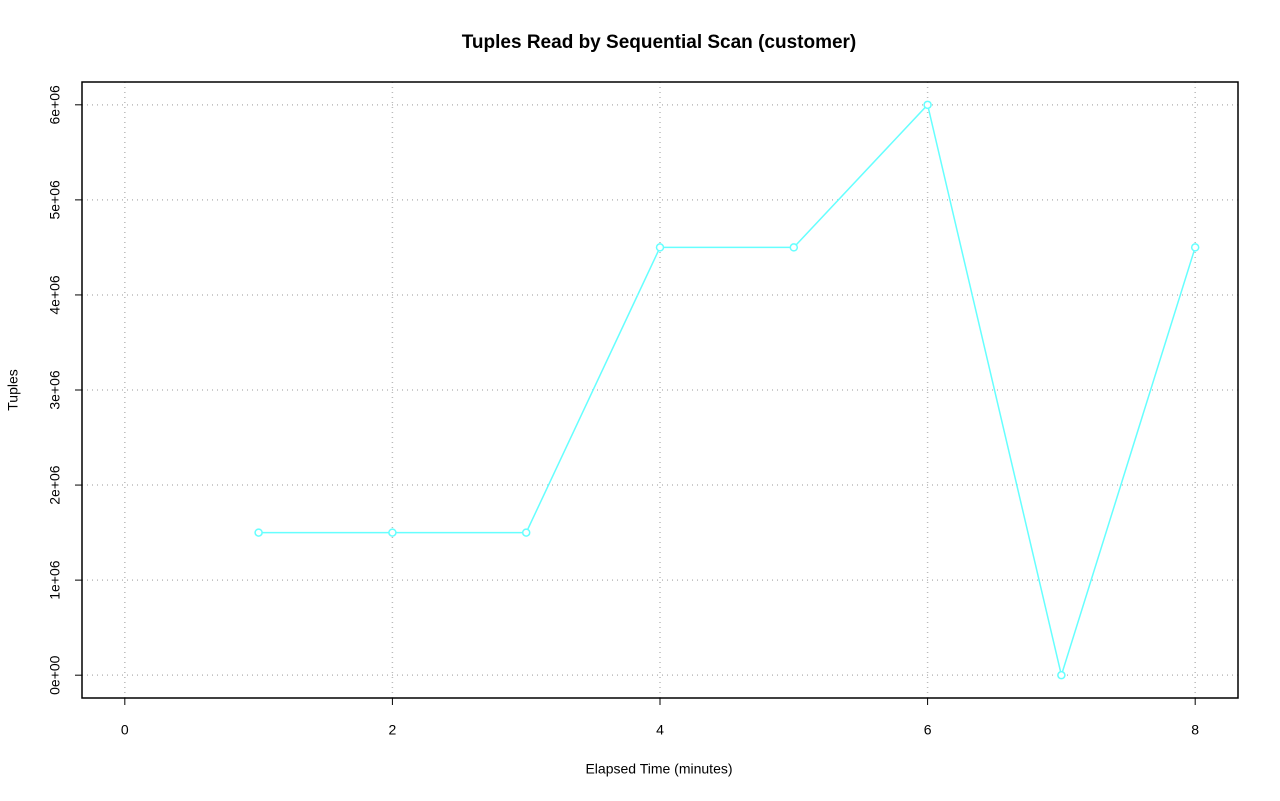 Image resolution: width=1280 pixels, height=801 pixels. Describe the element at coordinates (55, 390) in the screenshot. I see `y-tick-label: 3e+06` at that location.